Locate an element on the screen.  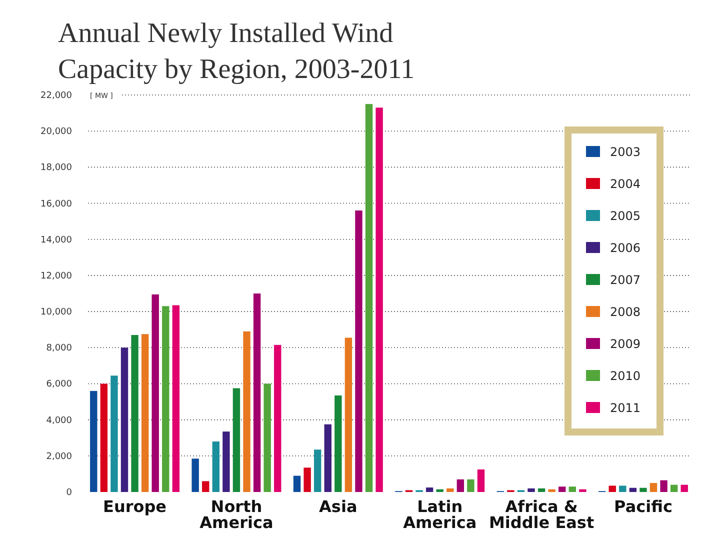
x-tick-label: Africa & Middle East is located at coordinates (541, 514).